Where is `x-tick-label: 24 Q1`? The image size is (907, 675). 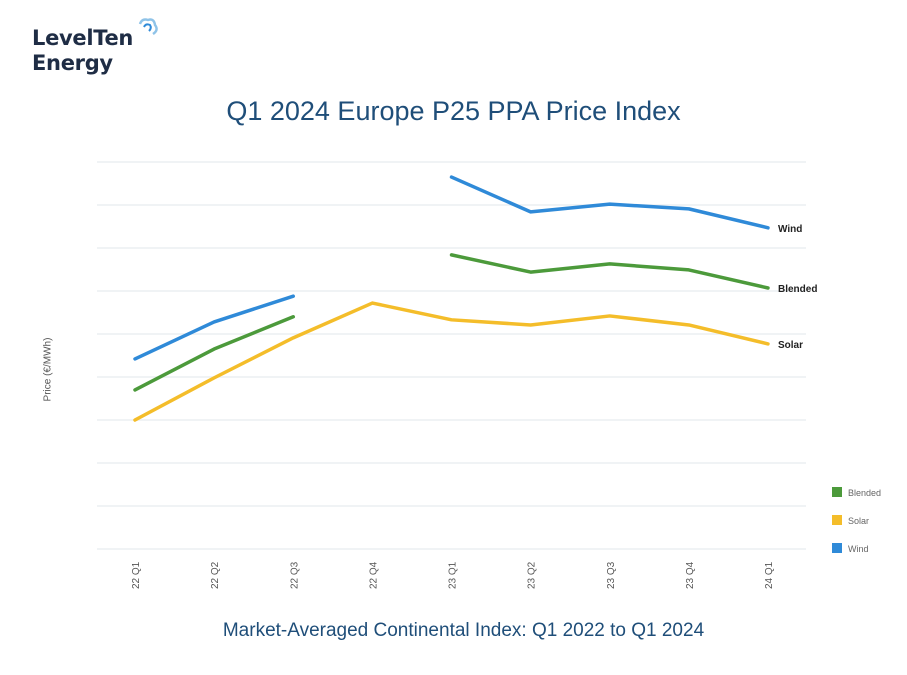
x-tick-label: 24 Q1 is located at coordinates (769, 575).